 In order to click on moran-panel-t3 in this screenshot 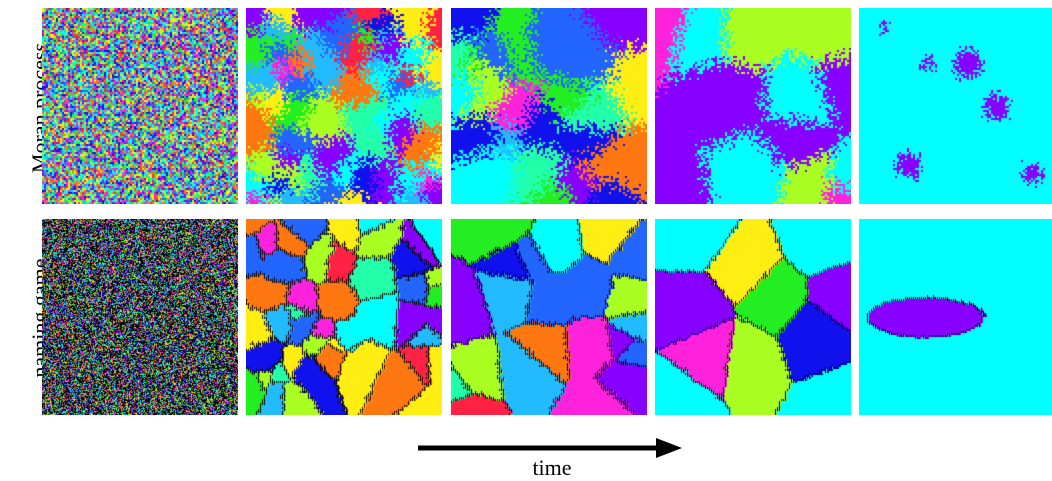, I will do `click(753, 106)`.